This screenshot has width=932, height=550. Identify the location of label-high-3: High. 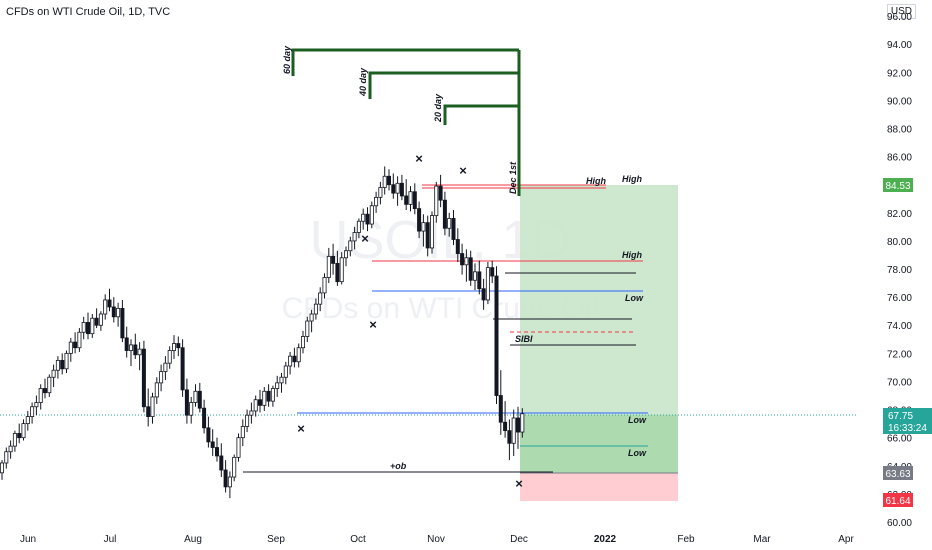
(632, 255).